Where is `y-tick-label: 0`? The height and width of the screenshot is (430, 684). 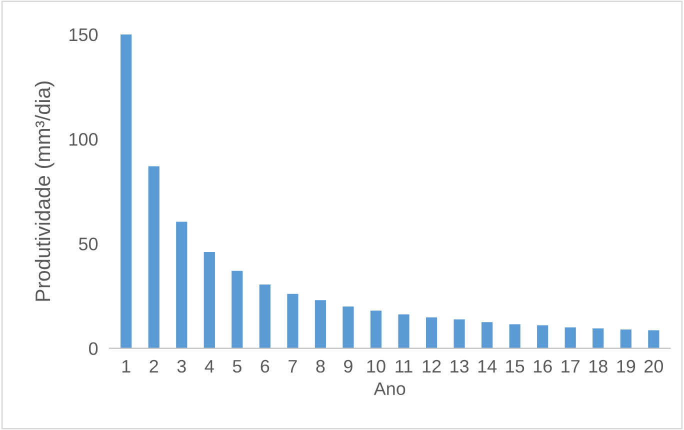
y-tick-label: 0 is located at coordinates (93, 349).